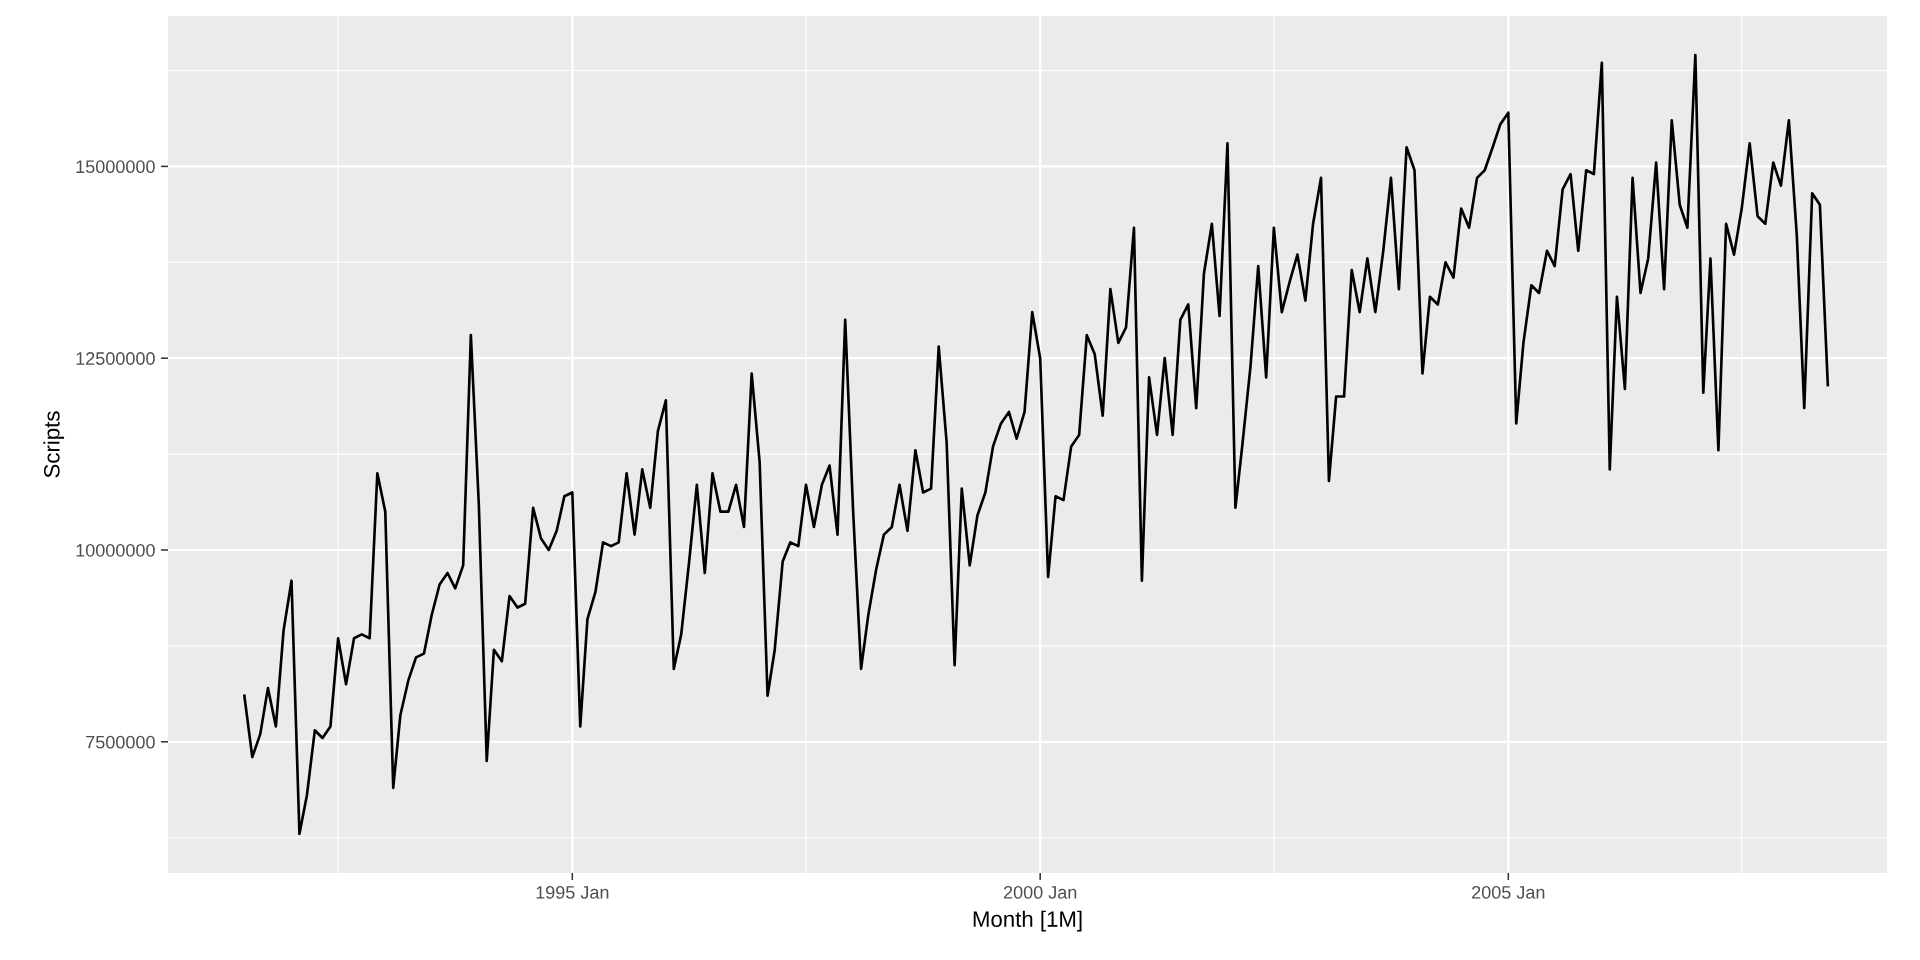  I want to click on x-axis-title: Month [1M], so click(1027, 921).